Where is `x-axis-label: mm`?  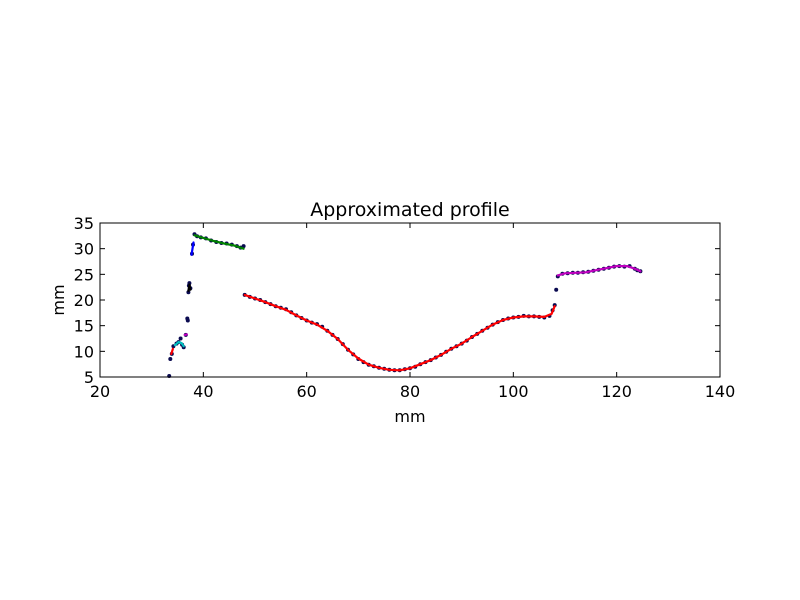
x-axis-label: mm is located at coordinates (409, 416).